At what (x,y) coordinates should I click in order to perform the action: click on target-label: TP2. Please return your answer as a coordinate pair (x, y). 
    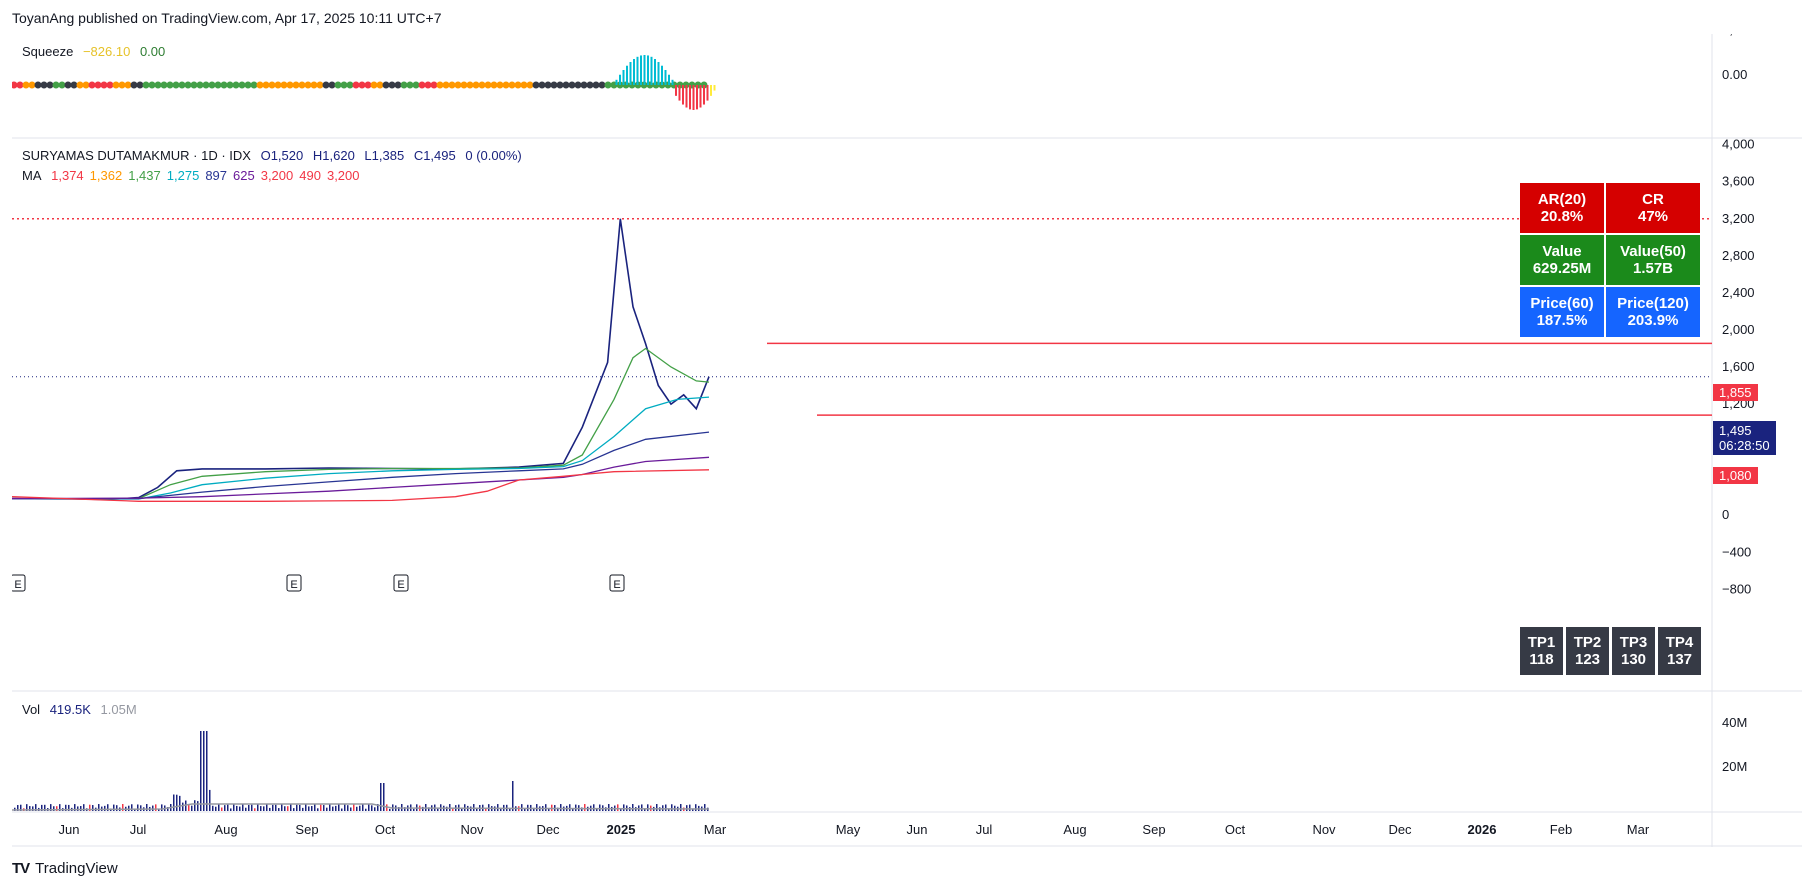
    Looking at the image, I should click on (1587, 642).